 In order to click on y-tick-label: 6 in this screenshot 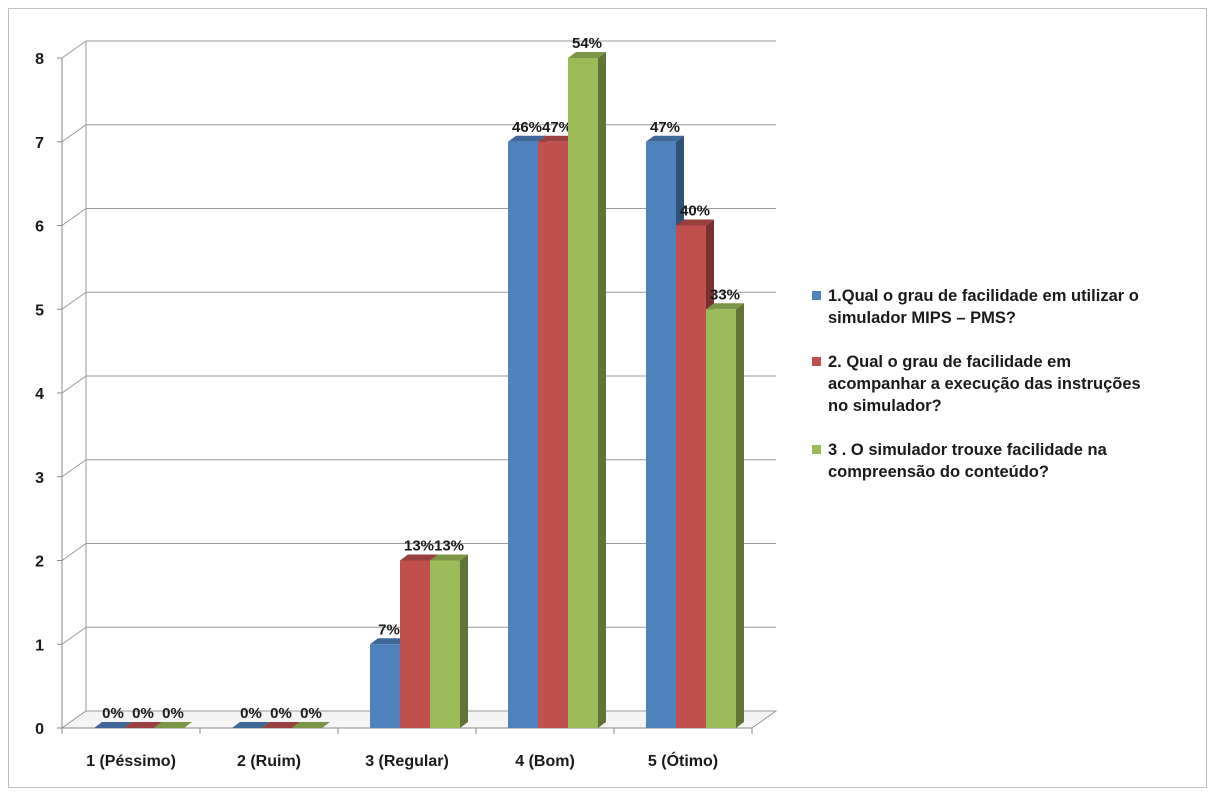, I will do `click(39, 227)`.